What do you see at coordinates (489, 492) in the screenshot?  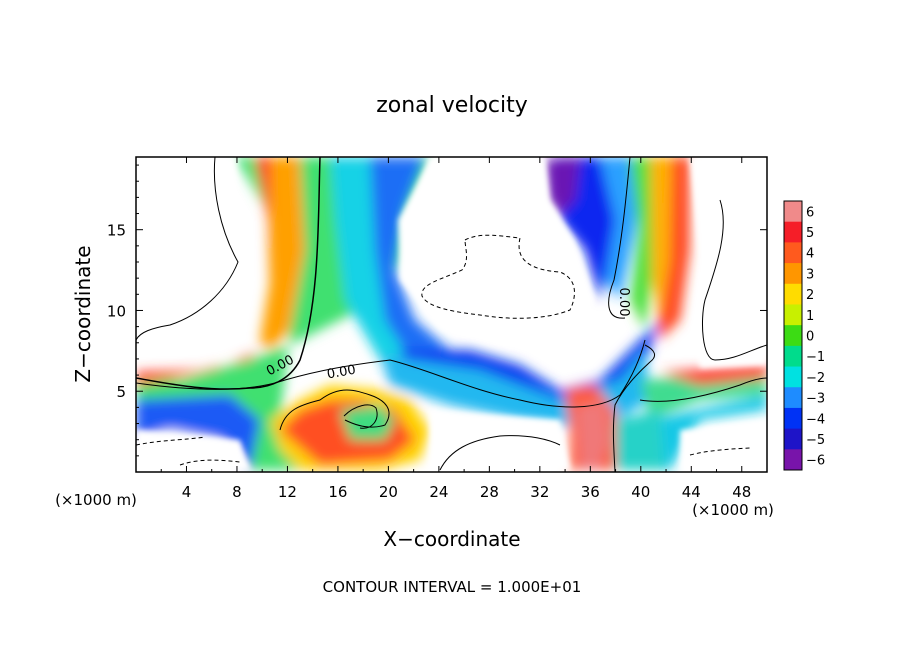 I see `x-tick-label: 28` at bounding box center [489, 492].